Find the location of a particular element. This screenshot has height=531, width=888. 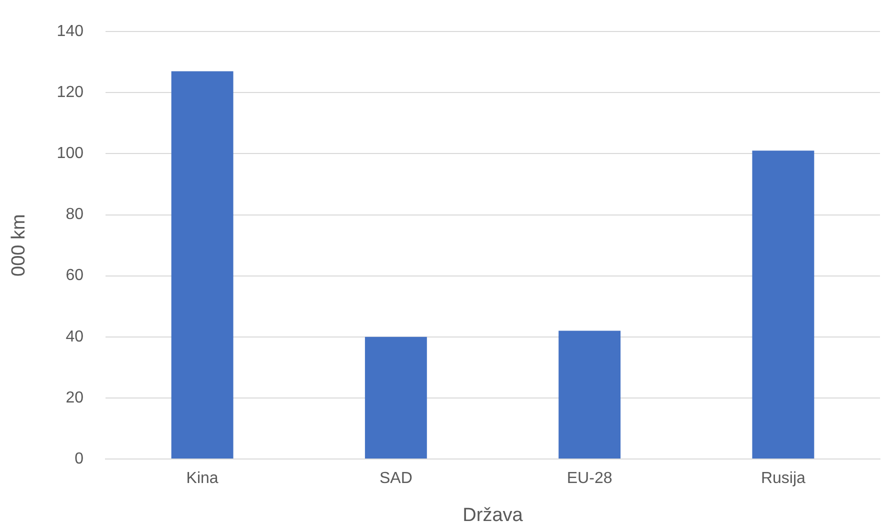

y-tick-label: 120 is located at coordinates (70, 93).